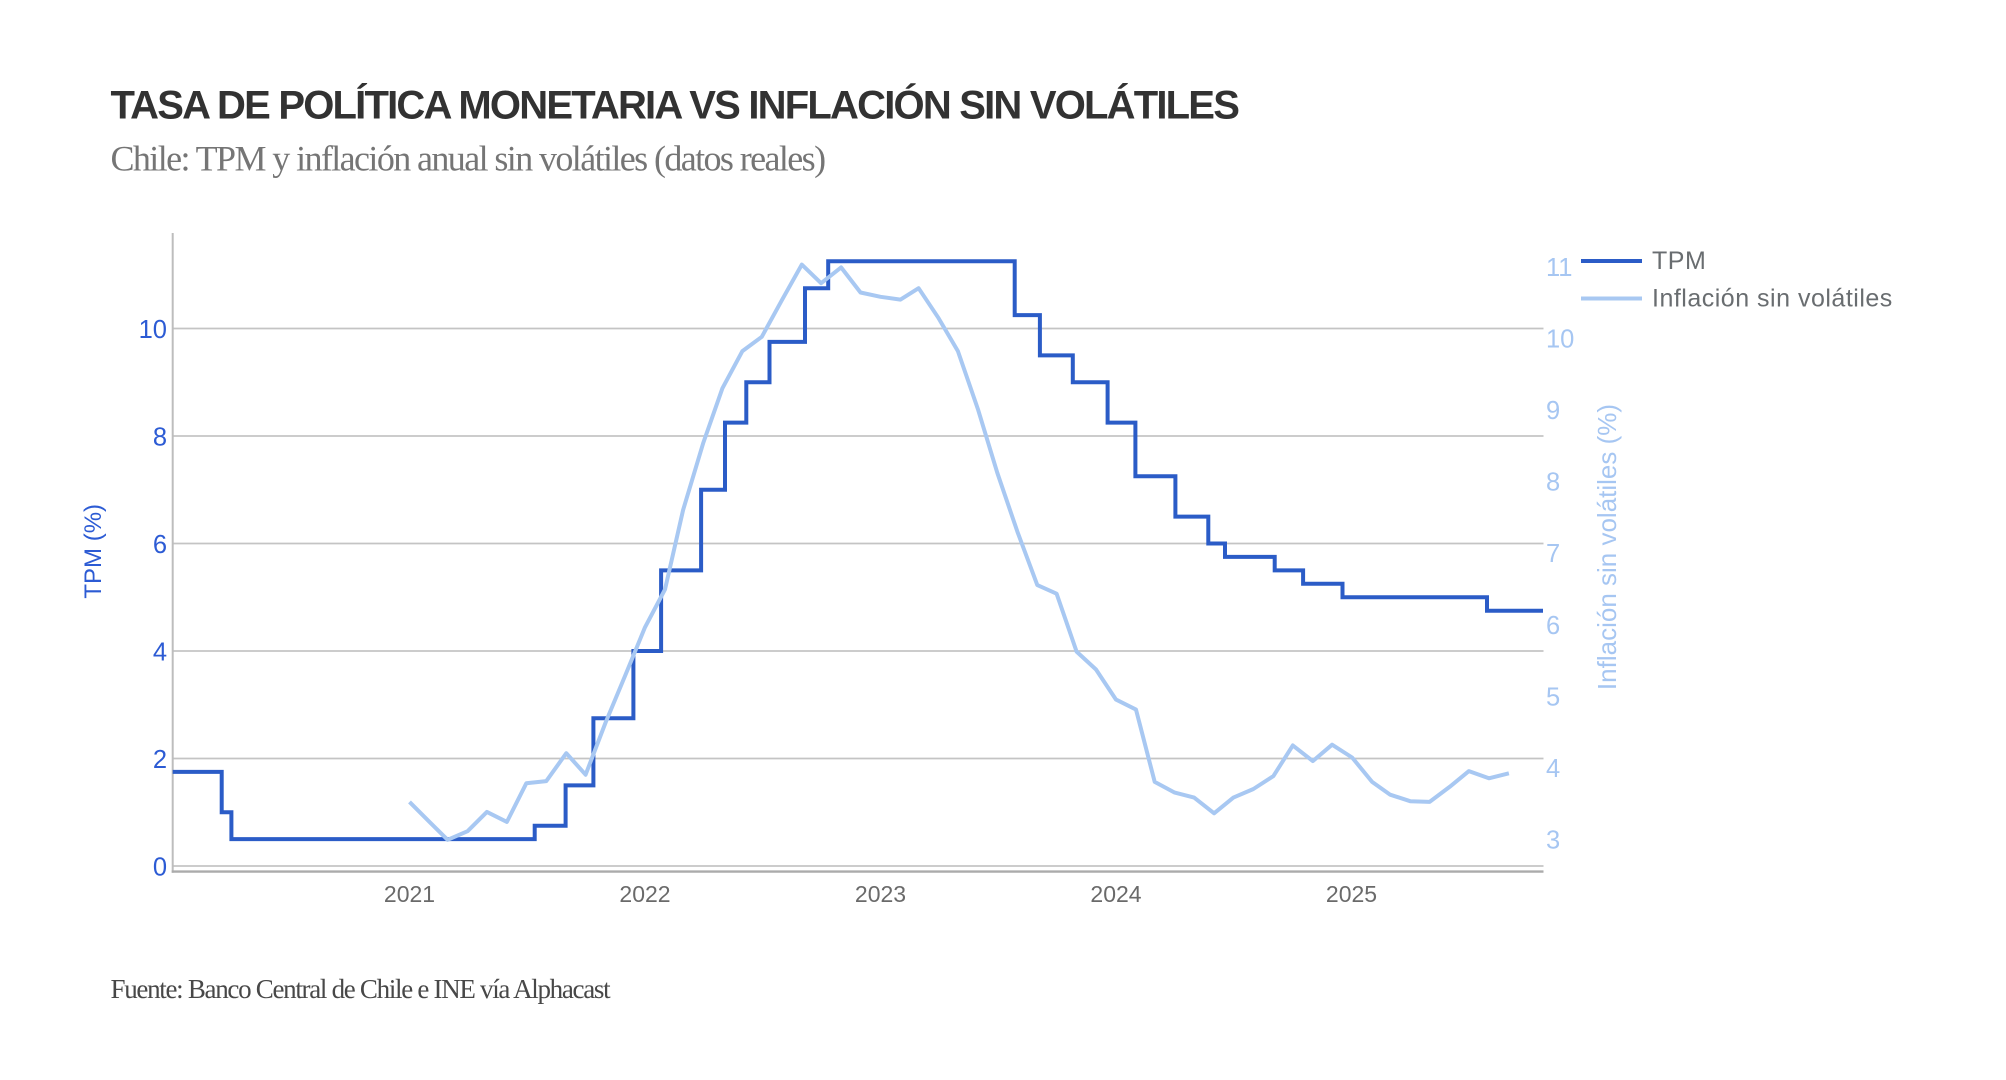 The width and height of the screenshot is (2006, 1080). Describe the element at coordinates (1115, 894) in the screenshot. I see `svg-text: 2024` at that location.